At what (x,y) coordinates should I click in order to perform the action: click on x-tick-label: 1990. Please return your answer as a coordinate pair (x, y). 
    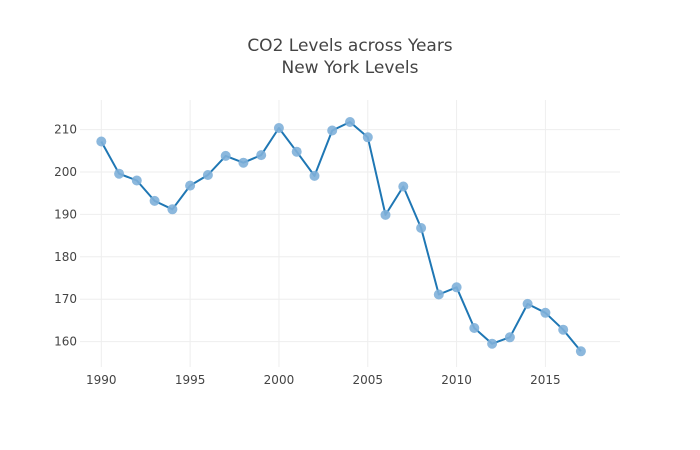
    Looking at the image, I should click on (101, 380).